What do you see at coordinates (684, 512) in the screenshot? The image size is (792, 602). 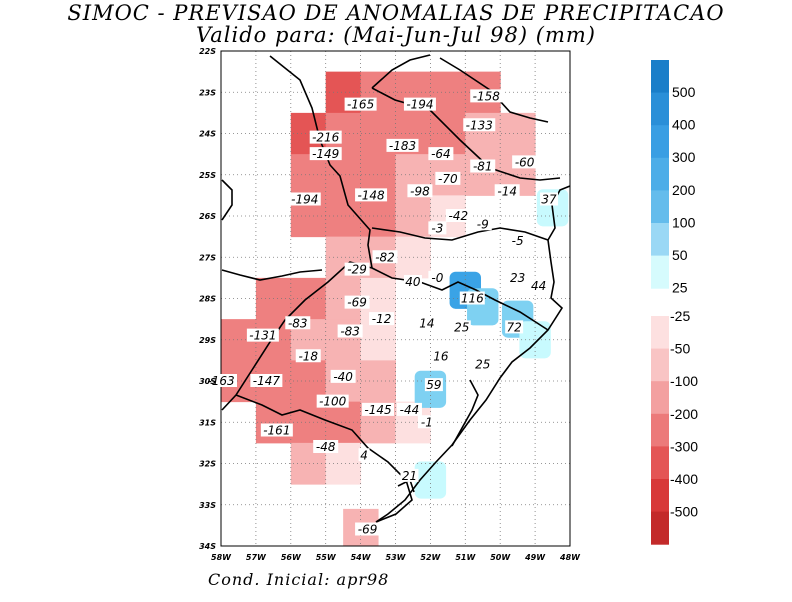 I see `colorbar-label: -500` at bounding box center [684, 512].